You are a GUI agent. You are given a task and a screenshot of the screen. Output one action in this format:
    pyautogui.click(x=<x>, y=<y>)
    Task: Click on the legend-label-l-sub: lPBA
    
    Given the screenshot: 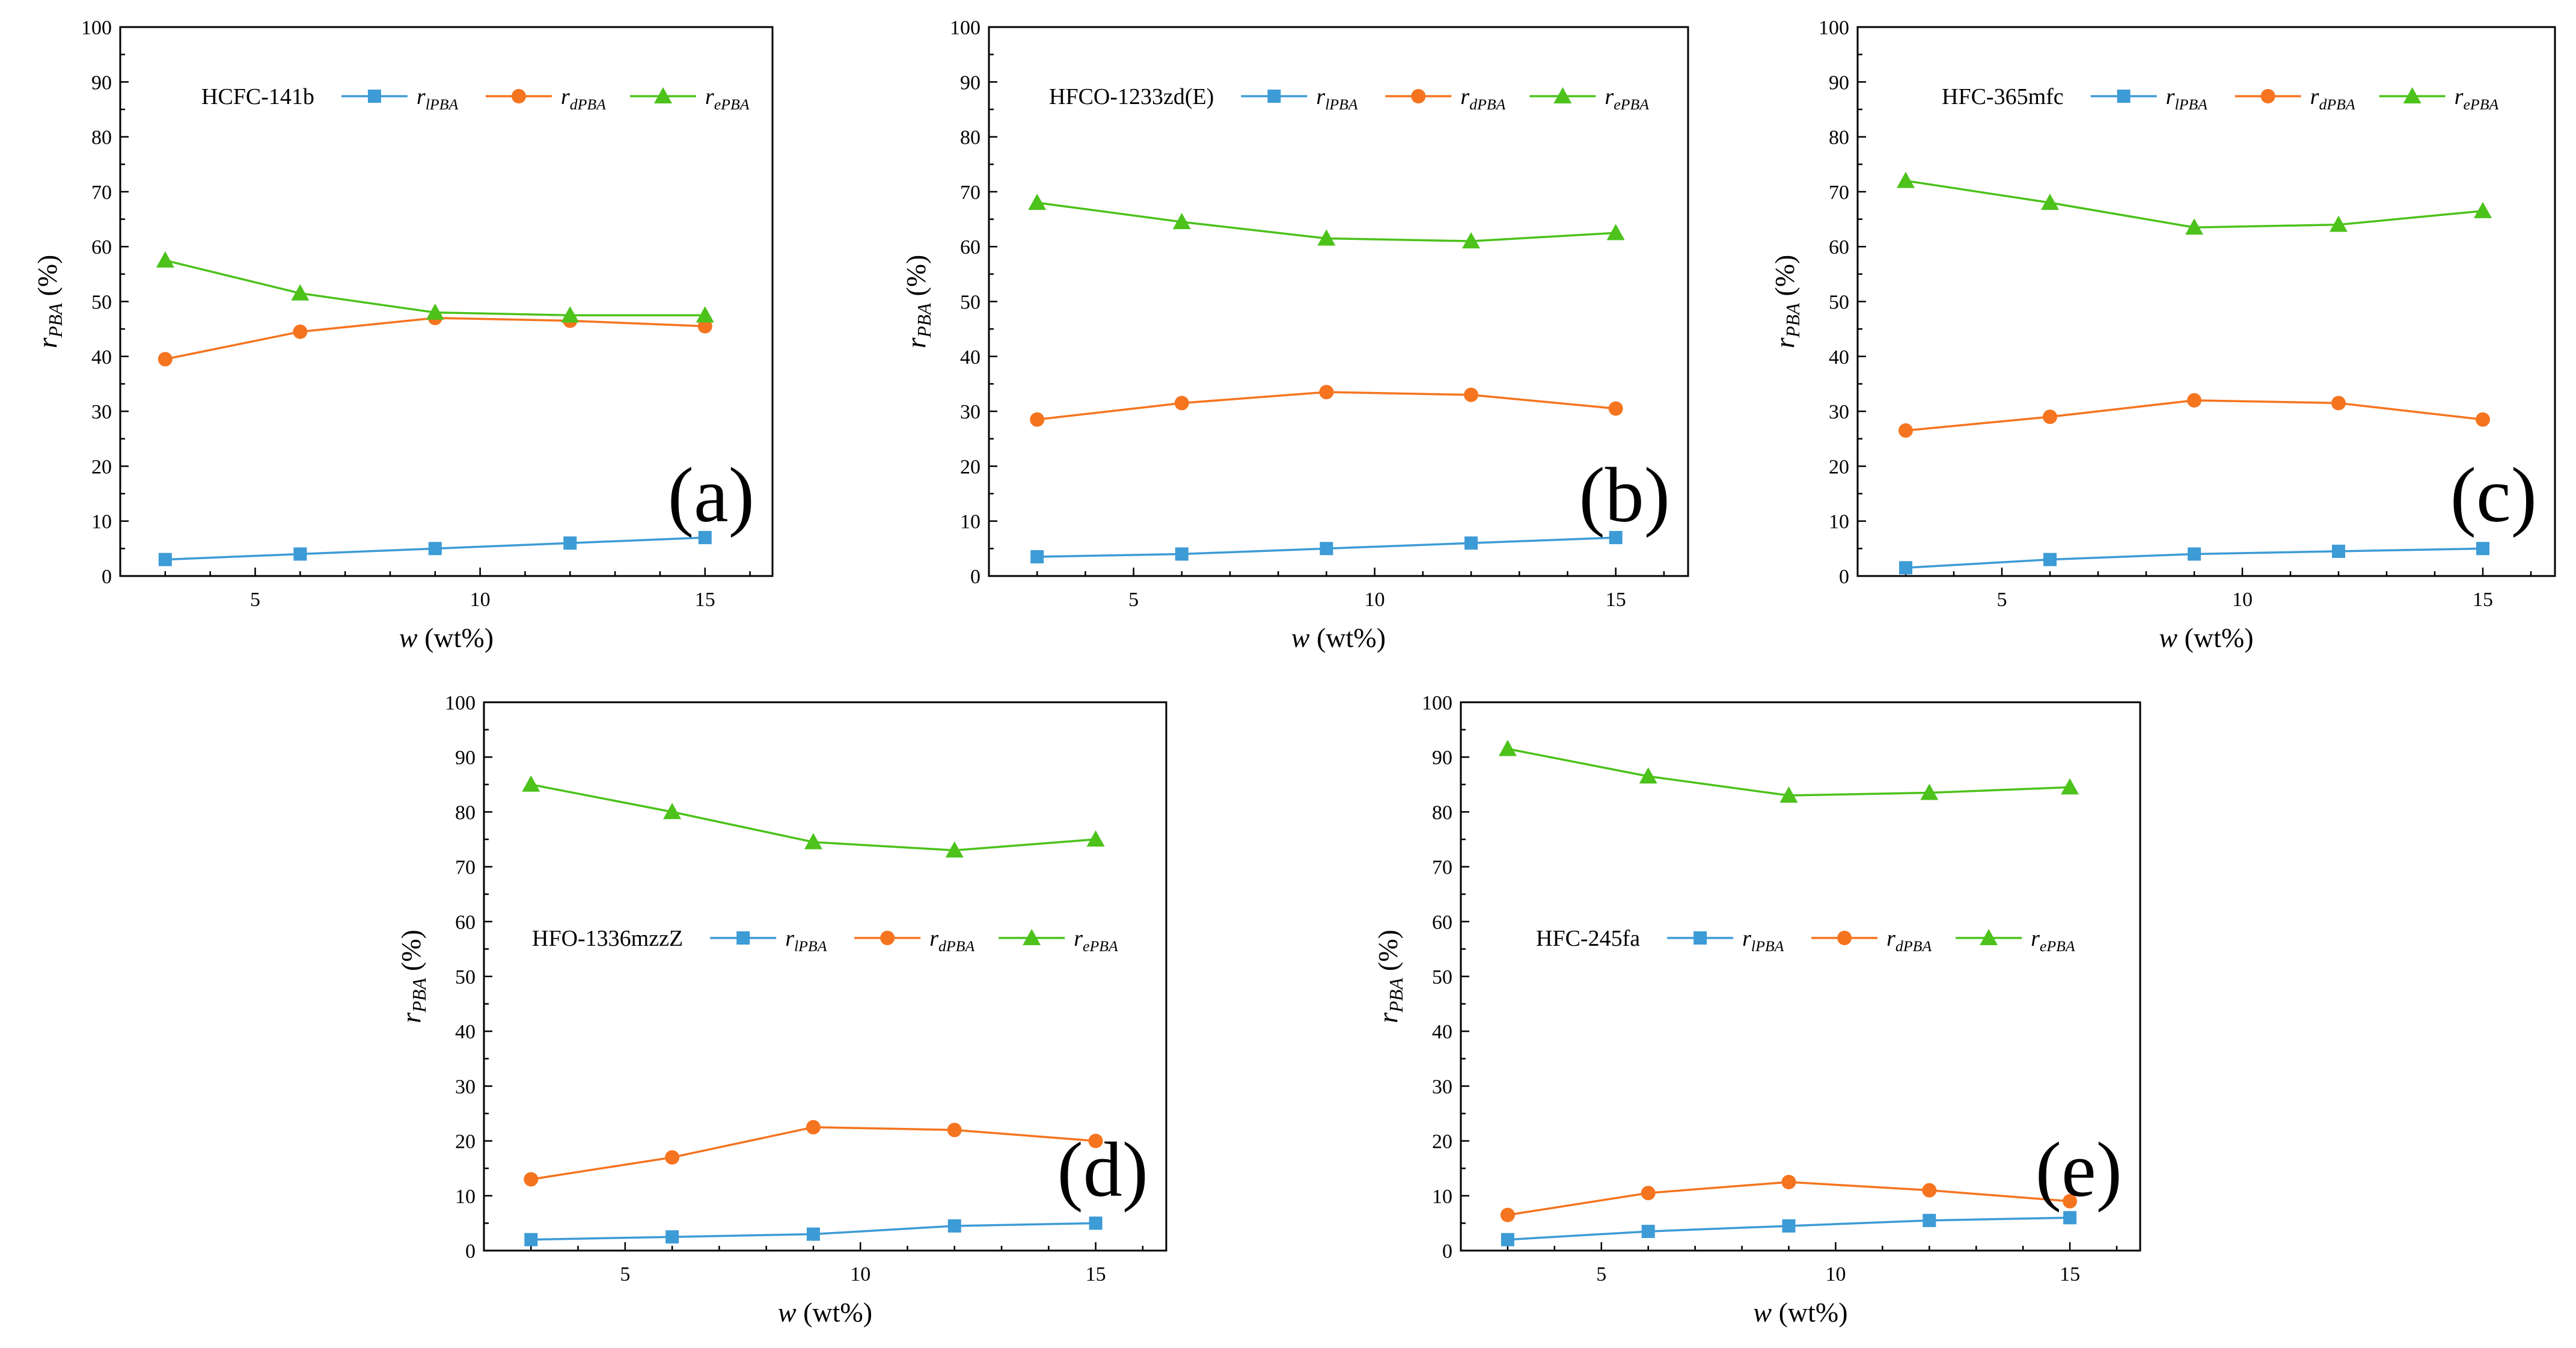 What is the action you would take?
    pyautogui.click(x=810, y=946)
    